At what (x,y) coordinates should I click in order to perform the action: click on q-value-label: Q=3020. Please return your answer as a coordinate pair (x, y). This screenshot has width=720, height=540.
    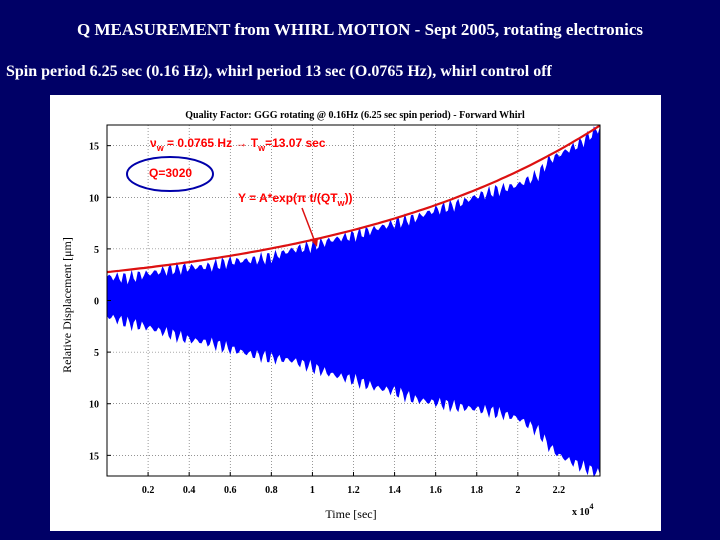
    Looking at the image, I should click on (170, 173).